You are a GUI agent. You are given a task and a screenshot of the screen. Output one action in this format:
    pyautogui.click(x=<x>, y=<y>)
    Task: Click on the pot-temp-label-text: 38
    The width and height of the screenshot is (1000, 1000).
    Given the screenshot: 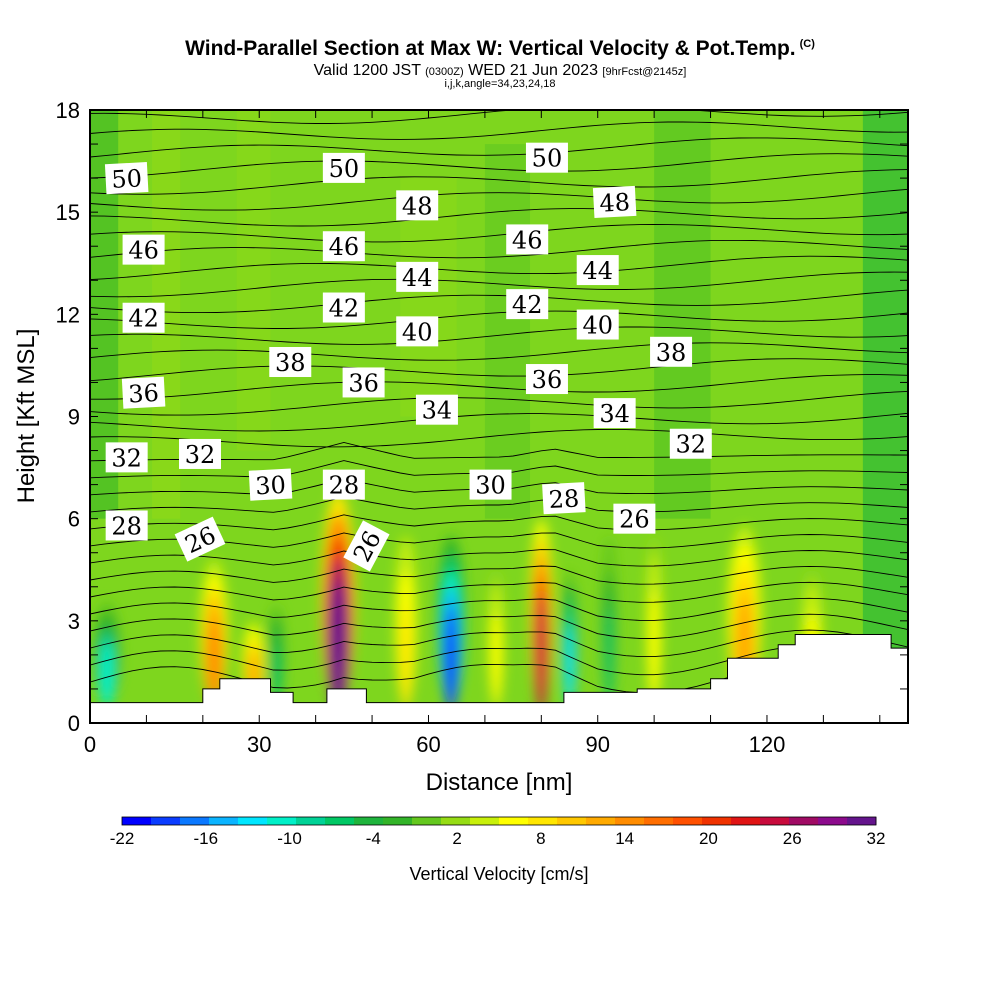 What is the action you would take?
    pyautogui.click(x=290, y=363)
    